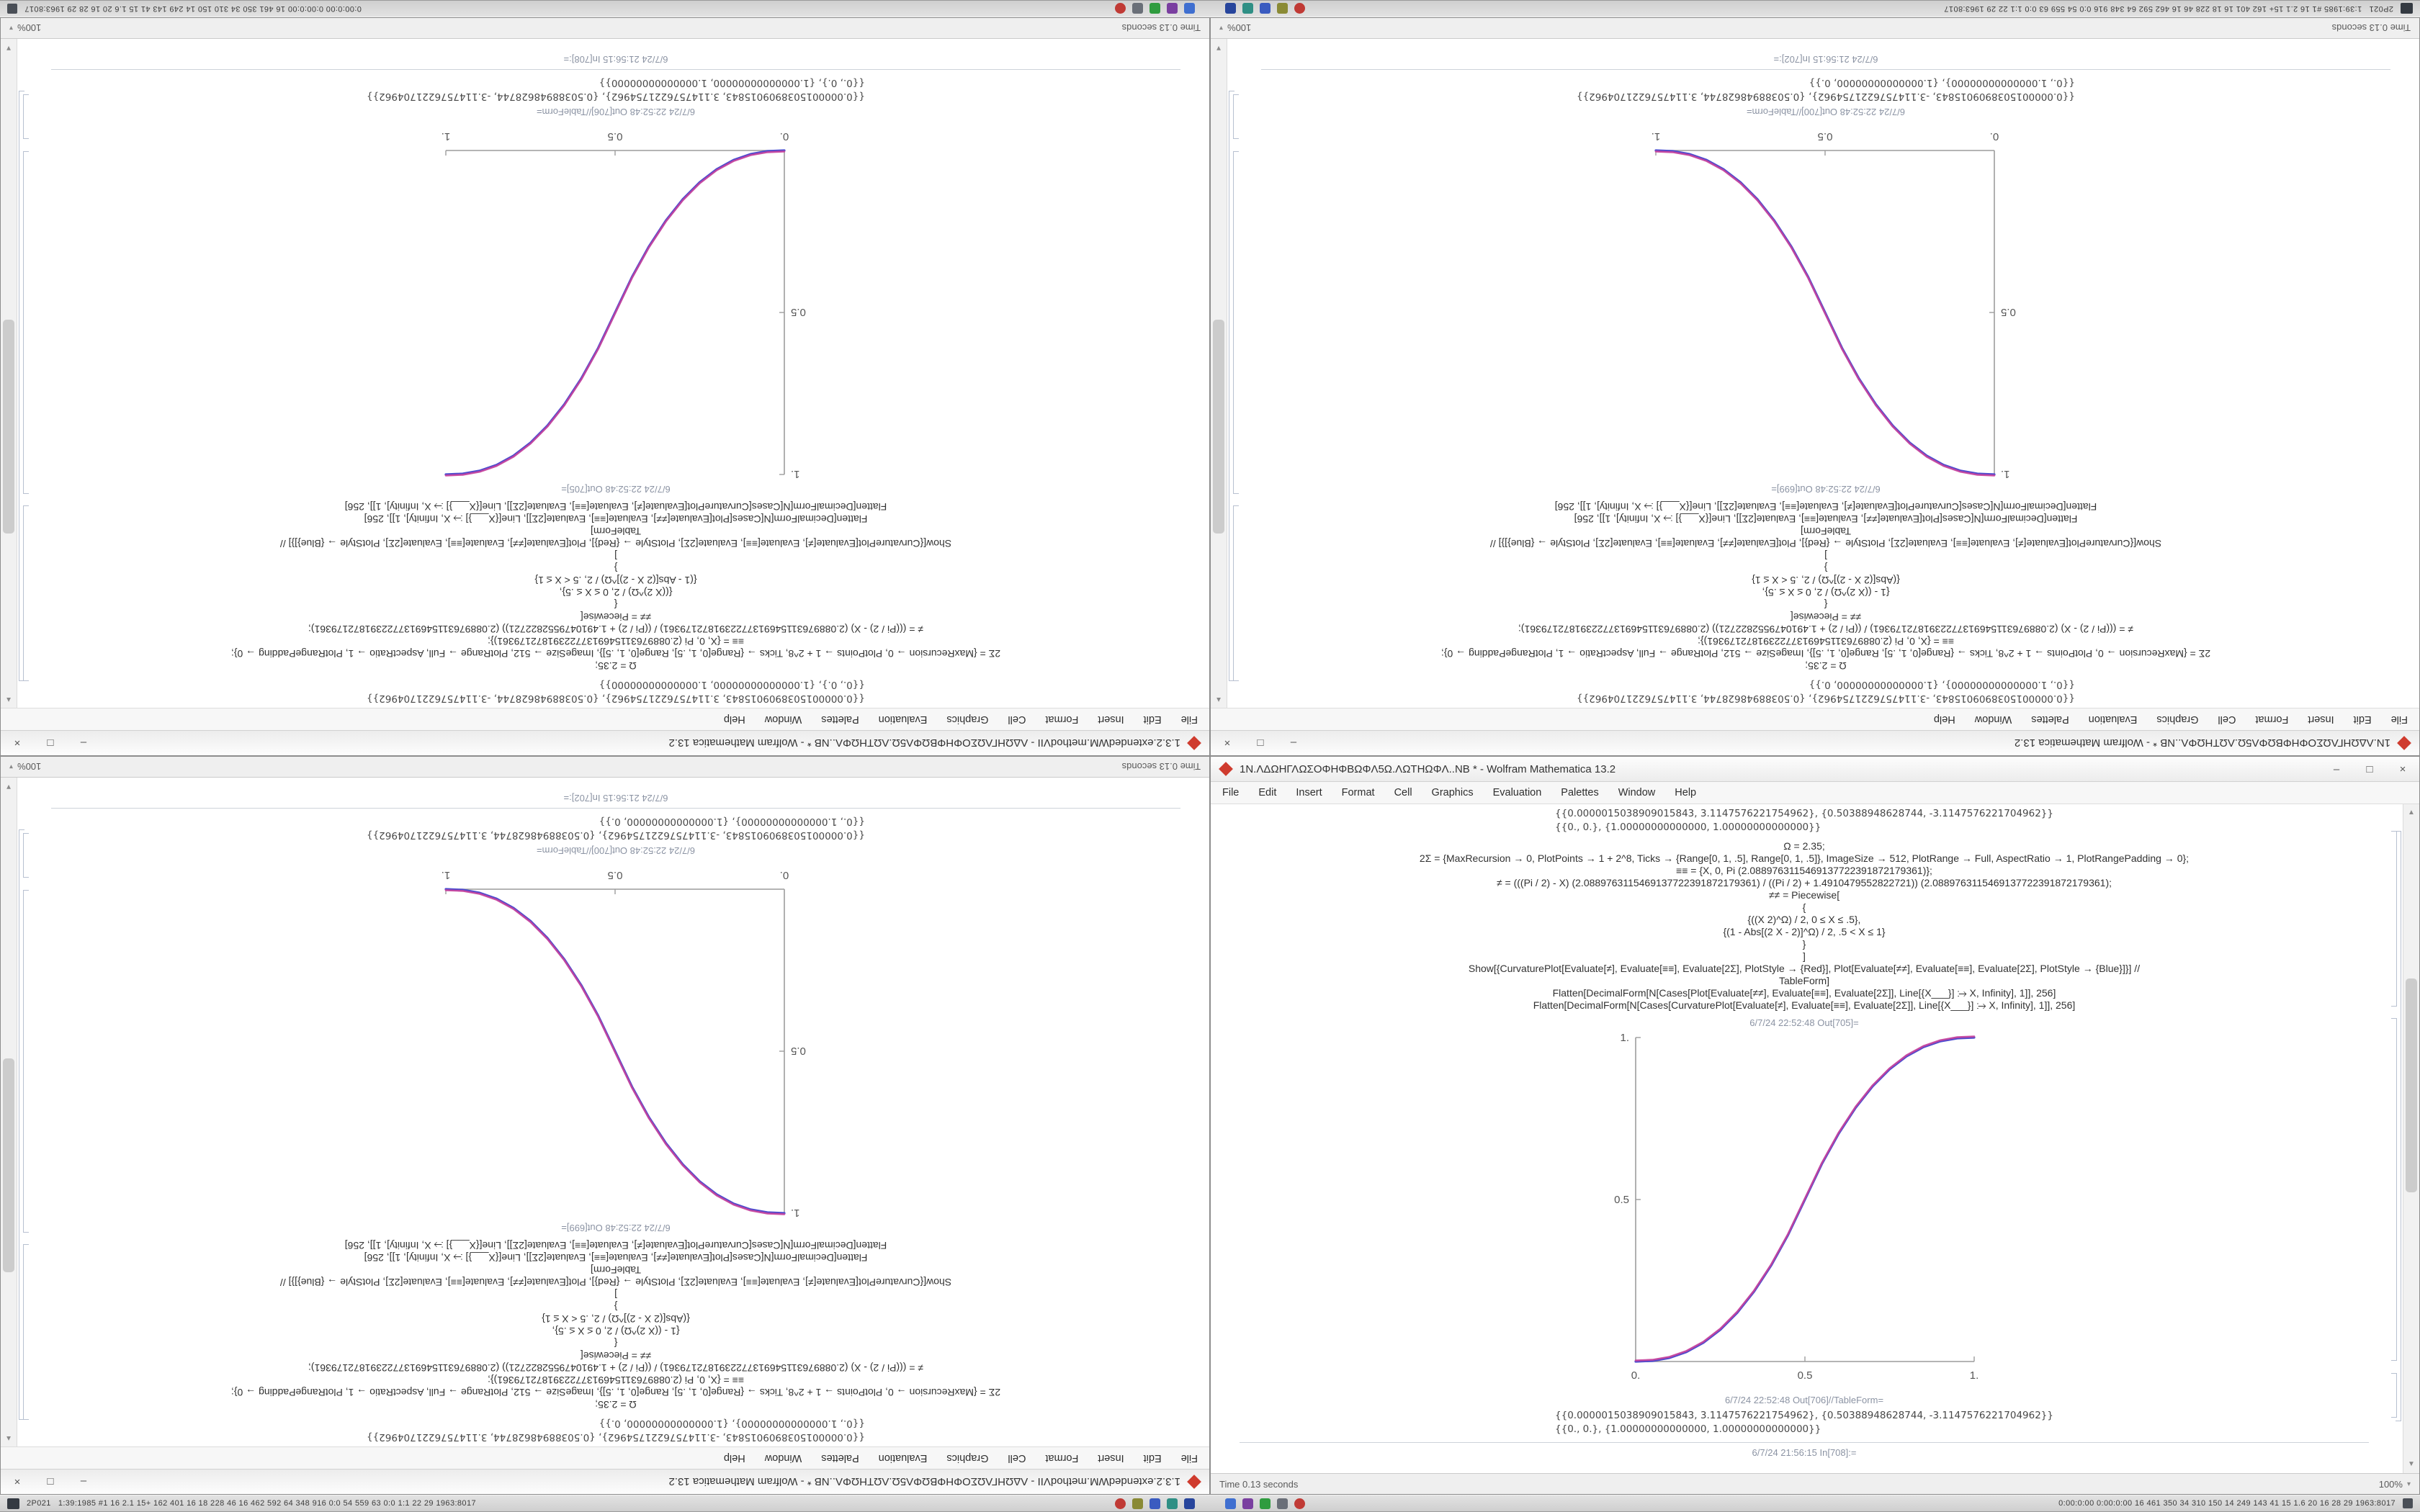 The width and height of the screenshot is (2420, 1512). Describe the element at coordinates (1137, 8) in the screenshot. I see `app-gray-icon` at that location.